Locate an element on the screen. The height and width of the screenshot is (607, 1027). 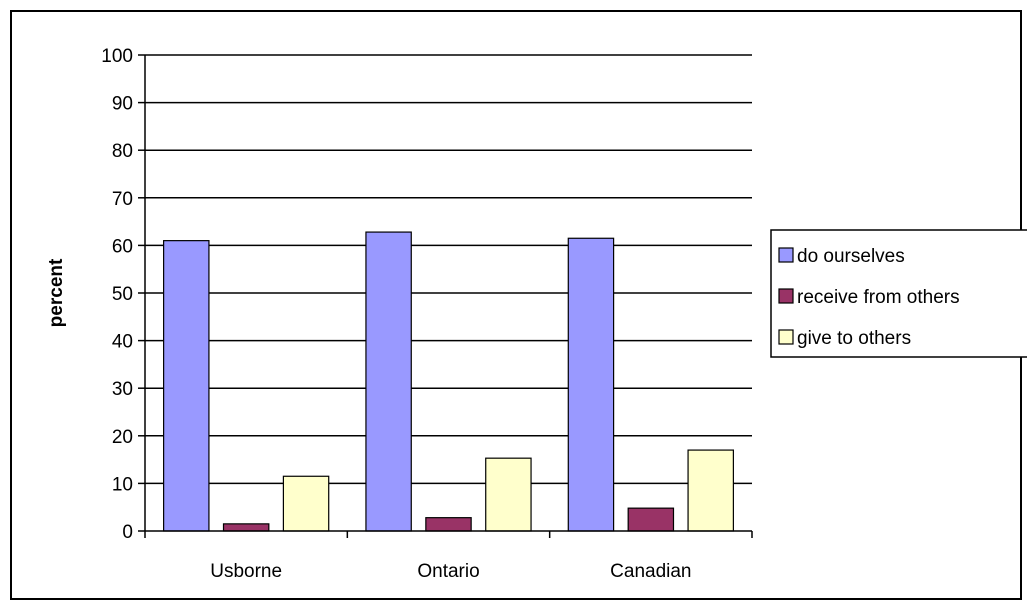
x-tick-label: Canadian is located at coordinates (650, 571).